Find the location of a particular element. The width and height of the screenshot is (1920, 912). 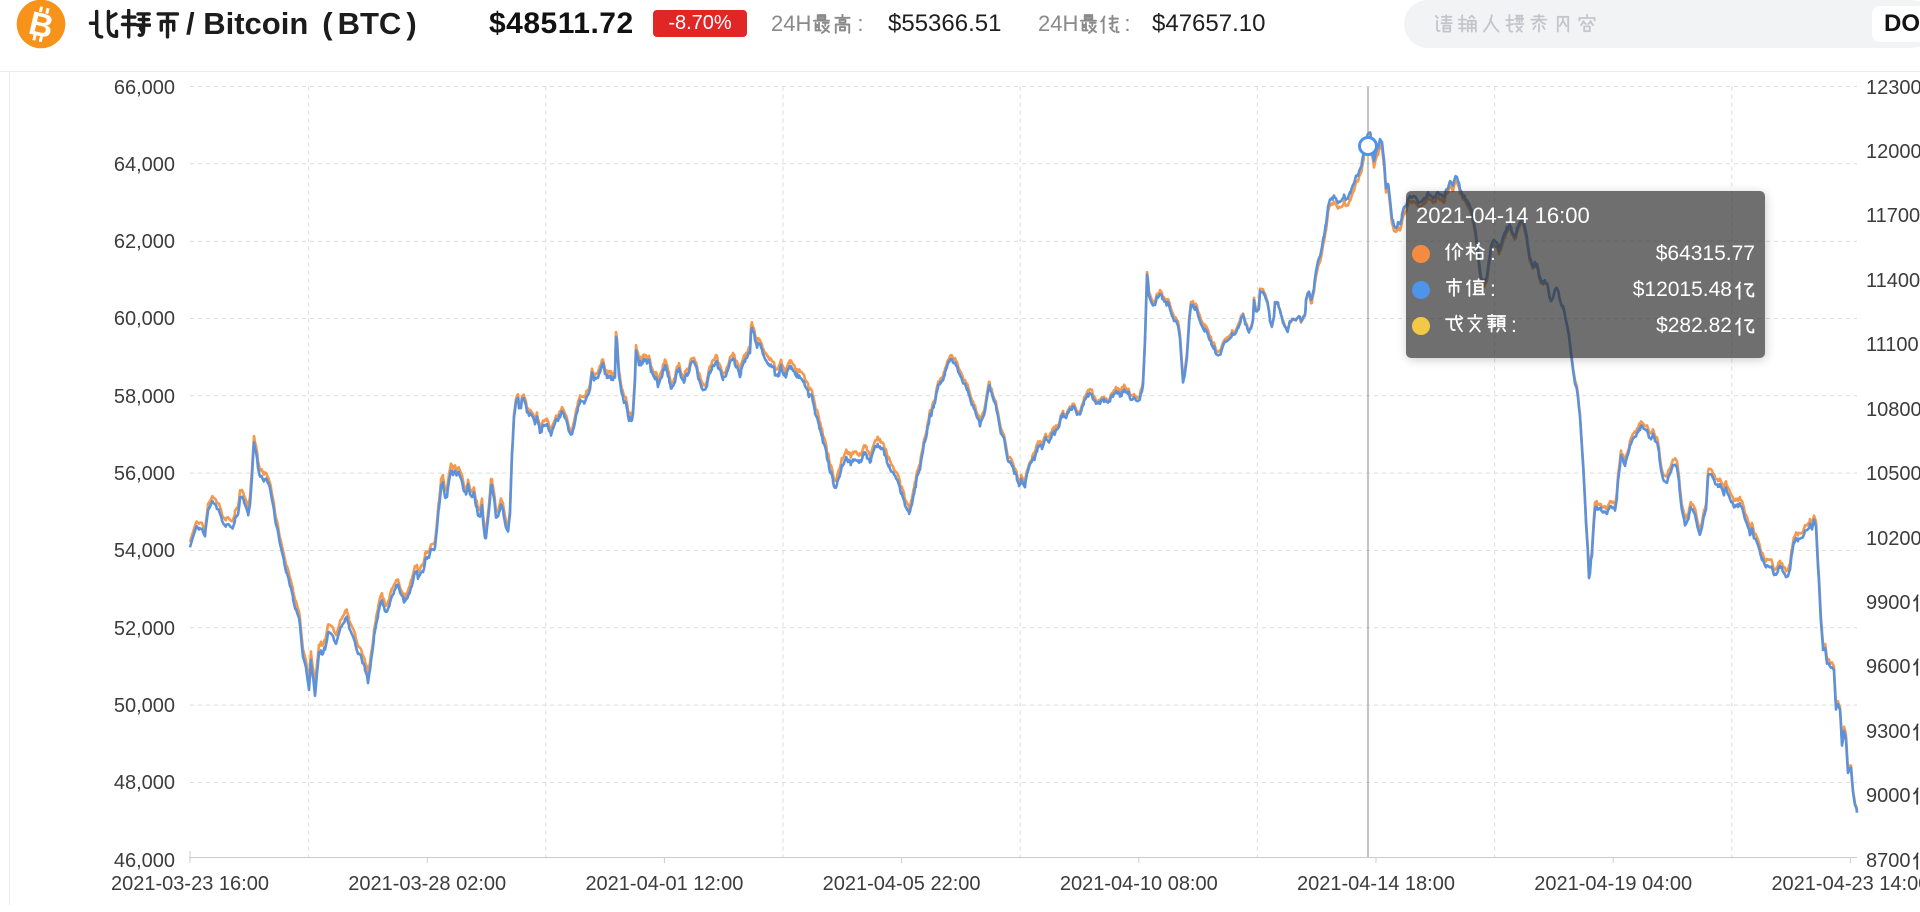

svg-text: 8700 is located at coordinates (1888, 861).